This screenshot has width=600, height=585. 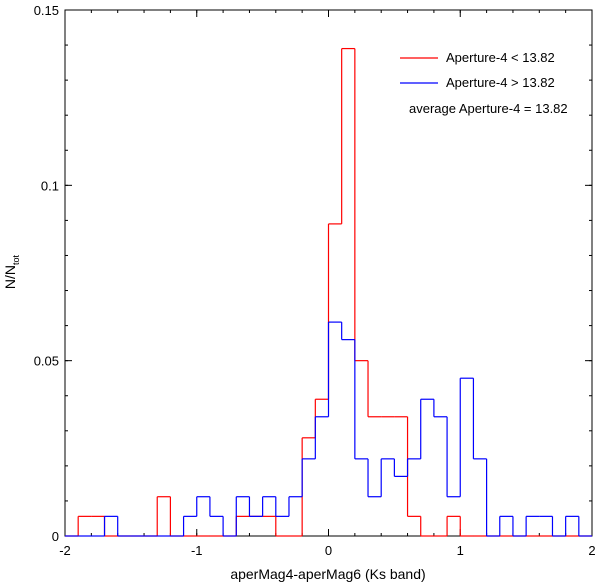 What do you see at coordinates (46, 10) in the screenshot?
I see `y-tick-label: 0.15` at bounding box center [46, 10].